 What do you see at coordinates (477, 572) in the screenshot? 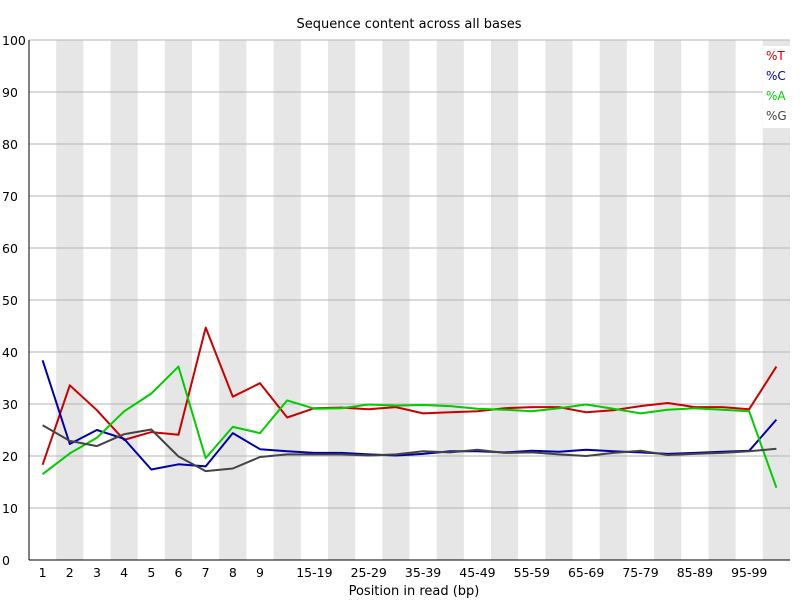
I see `x-tick-label: 45-49` at bounding box center [477, 572].